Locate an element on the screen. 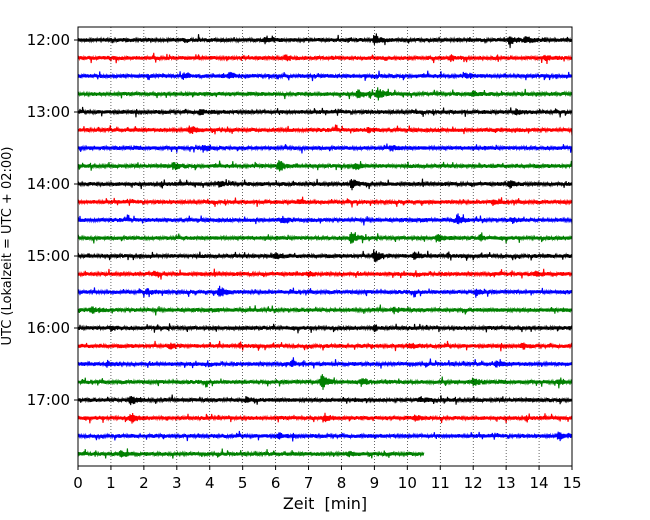 This screenshot has height=520, width=650. x-tick-label: 13 is located at coordinates (506, 483).